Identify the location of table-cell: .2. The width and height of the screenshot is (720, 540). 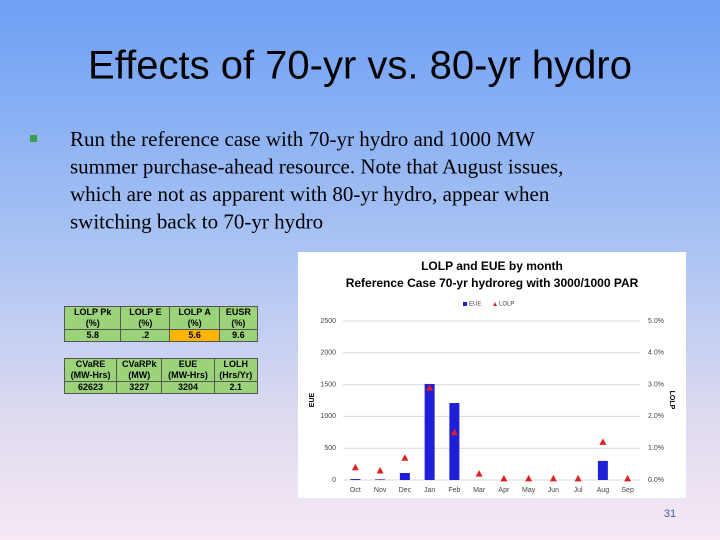
(145, 335).